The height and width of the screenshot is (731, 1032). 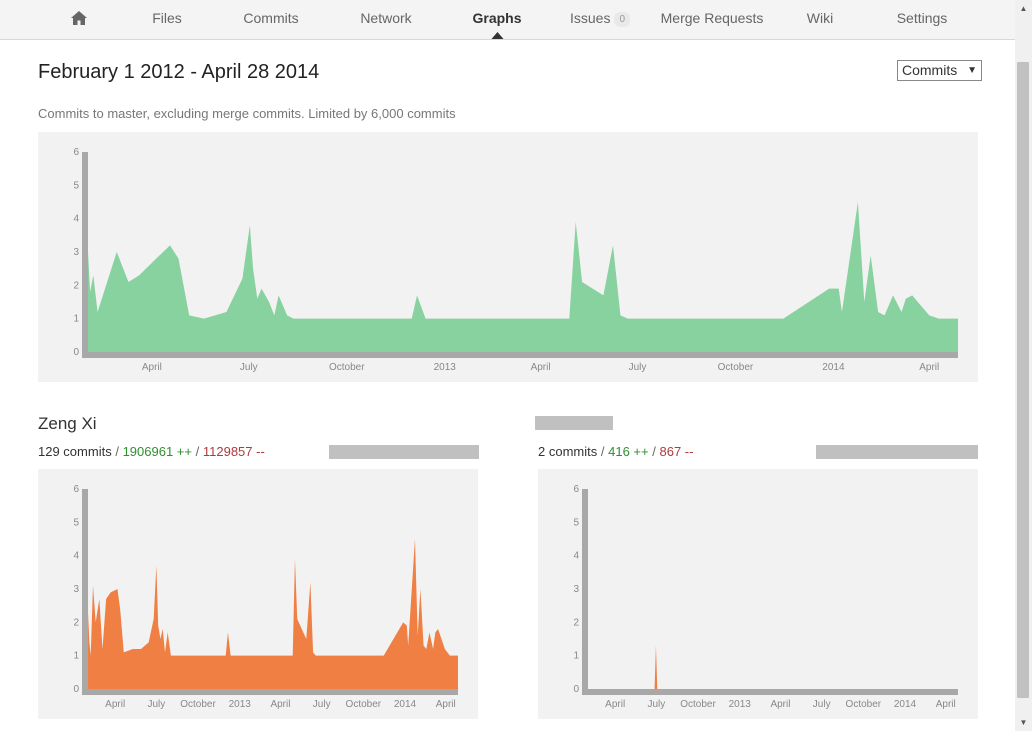 What do you see at coordinates (271, 18) in the screenshot?
I see `nav-commits: Commits` at bounding box center [271, 18].